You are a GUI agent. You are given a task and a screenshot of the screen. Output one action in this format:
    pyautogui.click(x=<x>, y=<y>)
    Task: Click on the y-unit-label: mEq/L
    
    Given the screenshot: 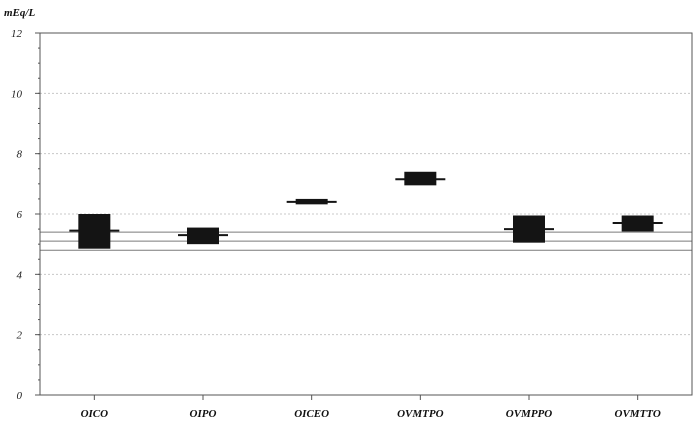 What is the action you would take?
    pyautogui.click(x=19, y=13)
    